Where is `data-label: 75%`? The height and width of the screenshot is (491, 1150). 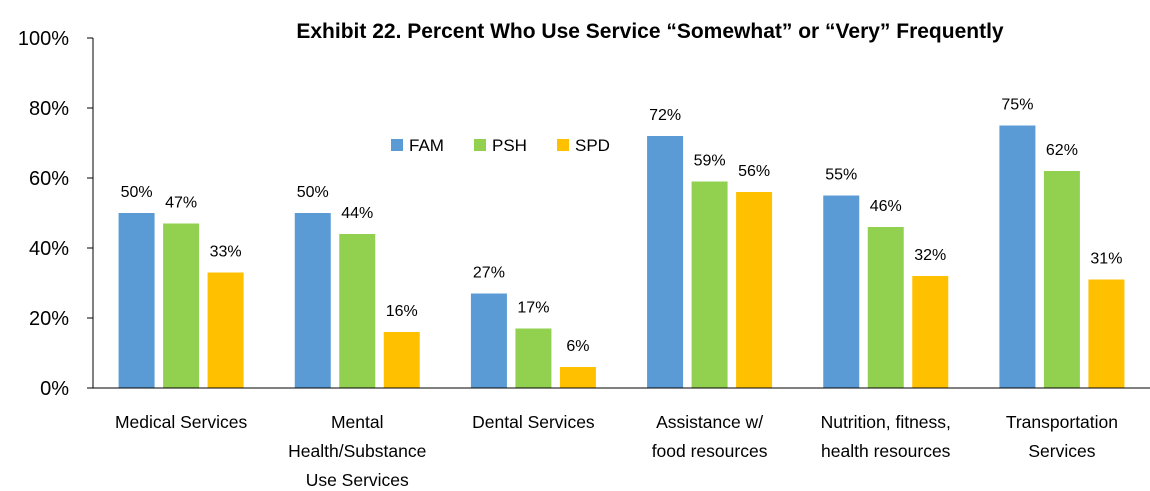
data-label: 75% is located at coordinates (1017, 105).